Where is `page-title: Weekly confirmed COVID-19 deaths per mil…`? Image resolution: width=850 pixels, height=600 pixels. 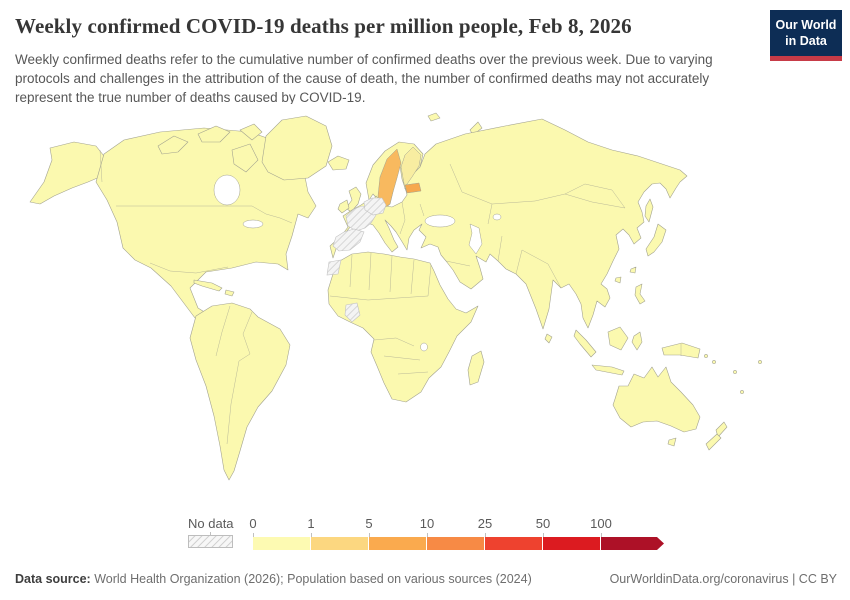
page-title: Weekly confirmed COVID-19 deaths per mil… is located at coordinates (323, 26).